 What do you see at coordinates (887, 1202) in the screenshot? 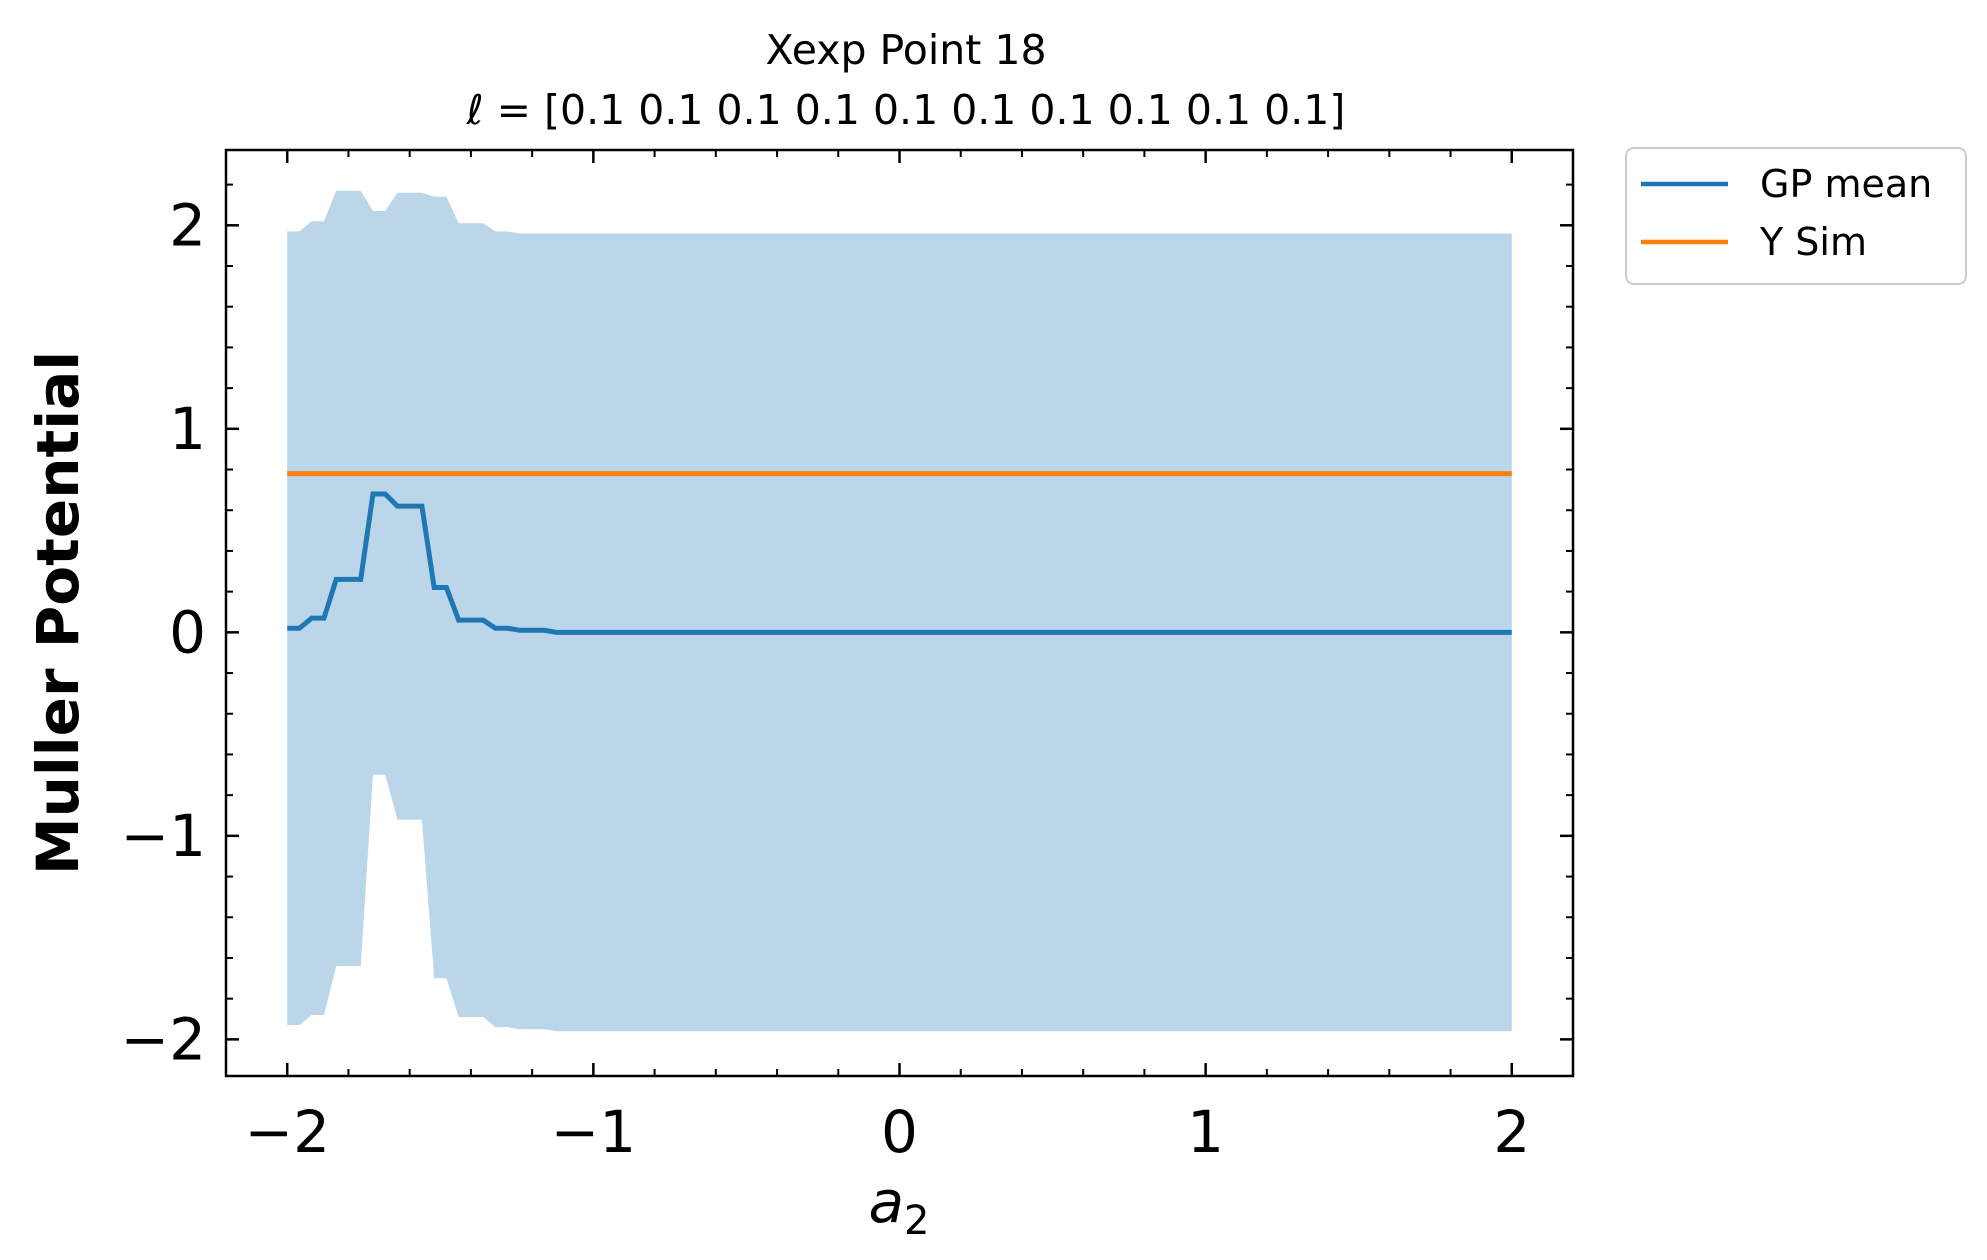
I see `x-axis-label-base: a` at bounding box center [887, 1202].